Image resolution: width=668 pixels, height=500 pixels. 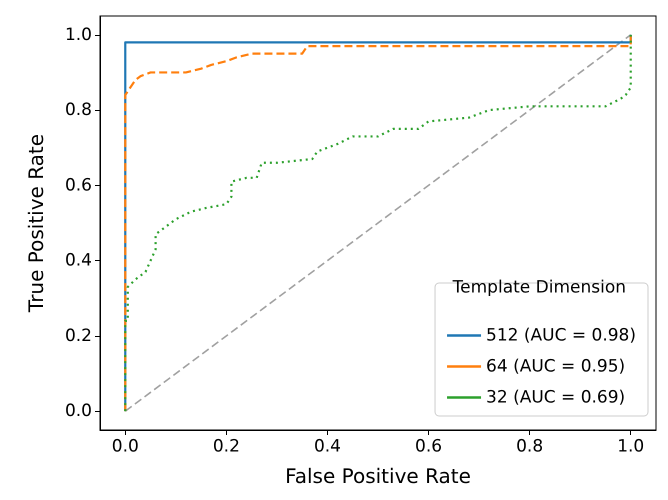 What do you see at coordinates (78, 411) in the screenshot?
I see `y-tick-label: 0.0` at bounding box center [78, 411].